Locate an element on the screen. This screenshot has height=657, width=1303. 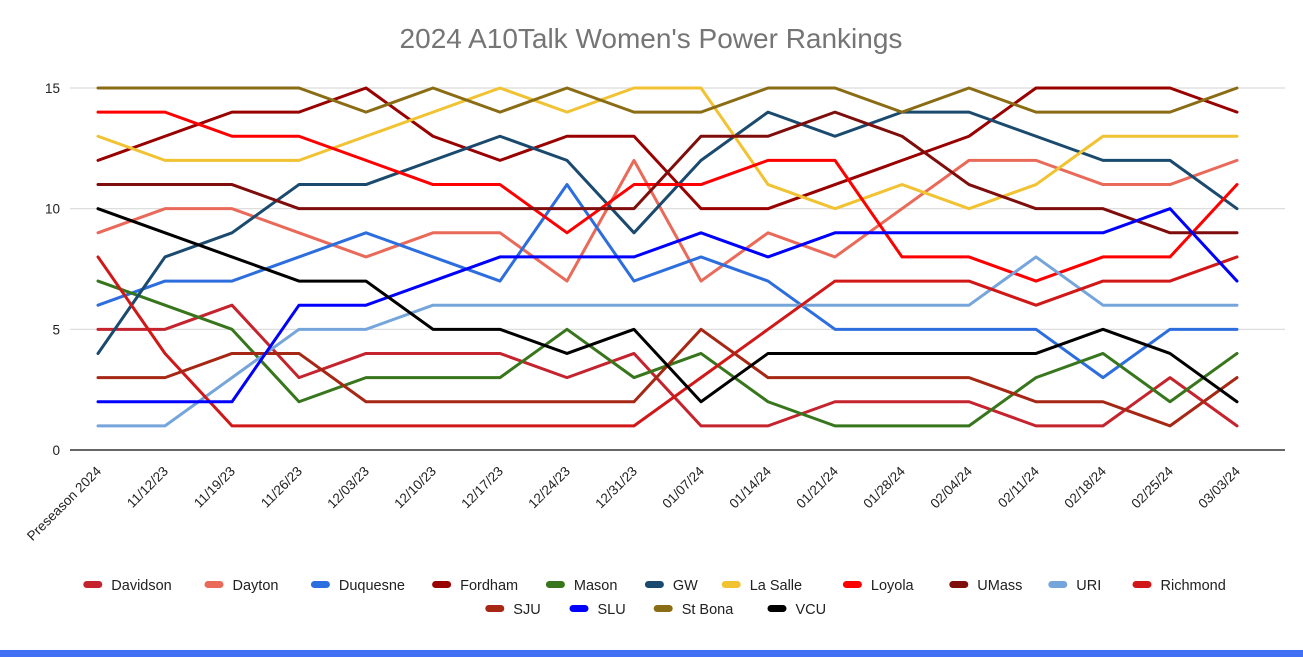
x-tick-label-4: 12/03/23 is located at coordinates (348, 488).